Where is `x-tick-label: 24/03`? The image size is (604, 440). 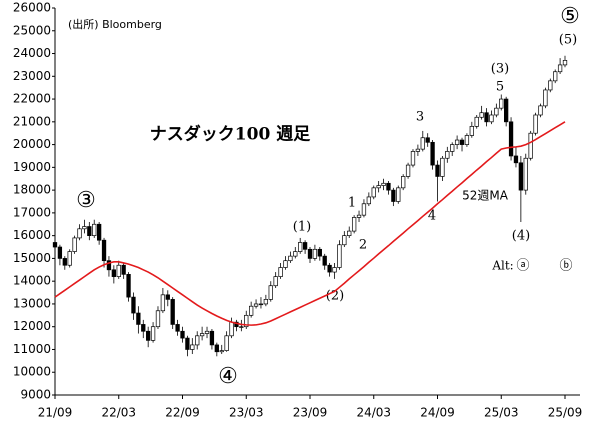 x-tick-label: 24/03 is located at coordinates (373, 413).